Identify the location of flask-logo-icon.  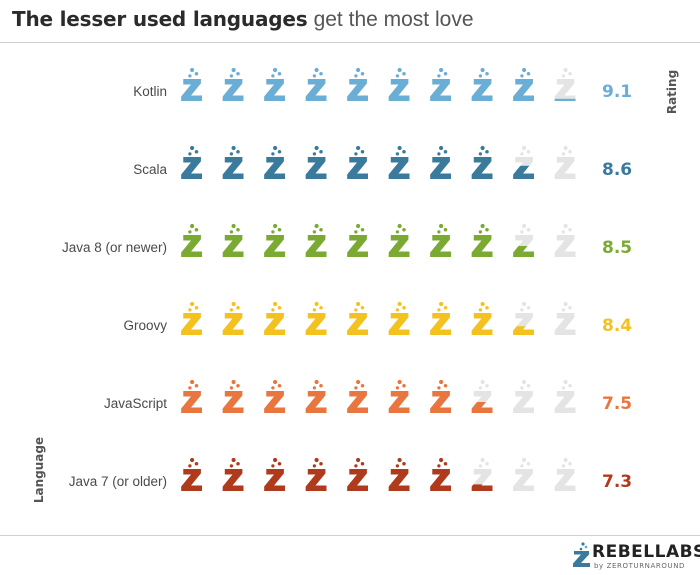
(581, 554).